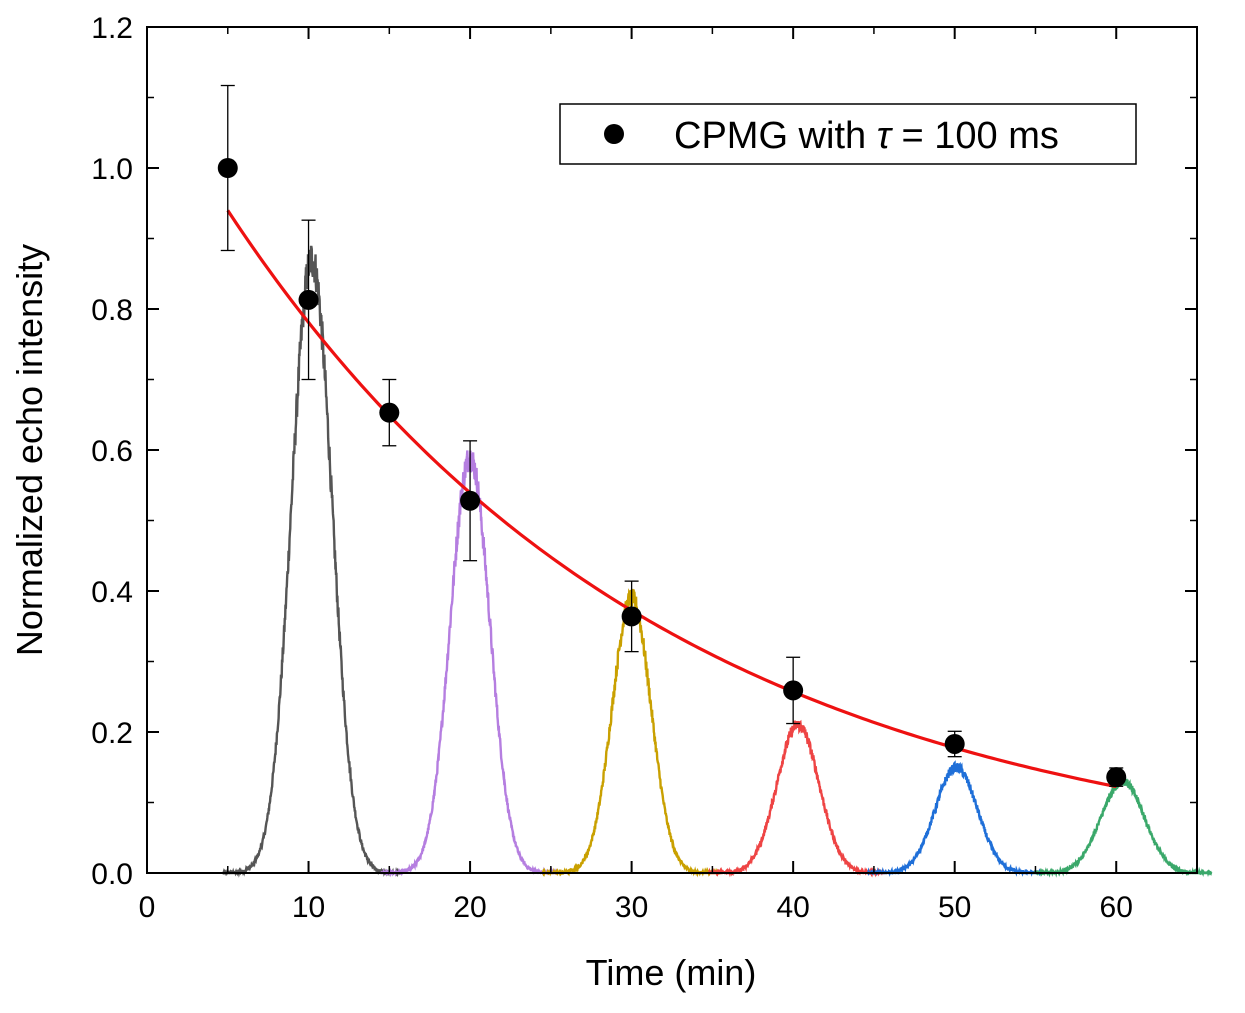  I want to click on legend-label: CPMG with τ = 100 ms, so click(866, 136).